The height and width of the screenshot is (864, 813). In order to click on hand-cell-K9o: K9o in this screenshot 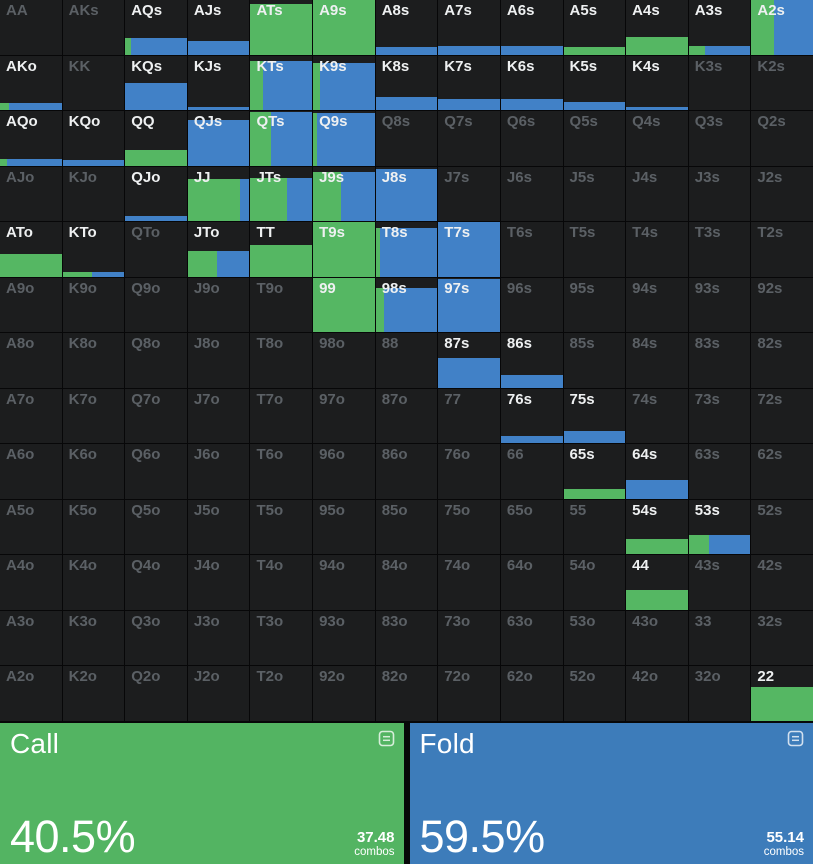, I will do `click(93, 305)`.